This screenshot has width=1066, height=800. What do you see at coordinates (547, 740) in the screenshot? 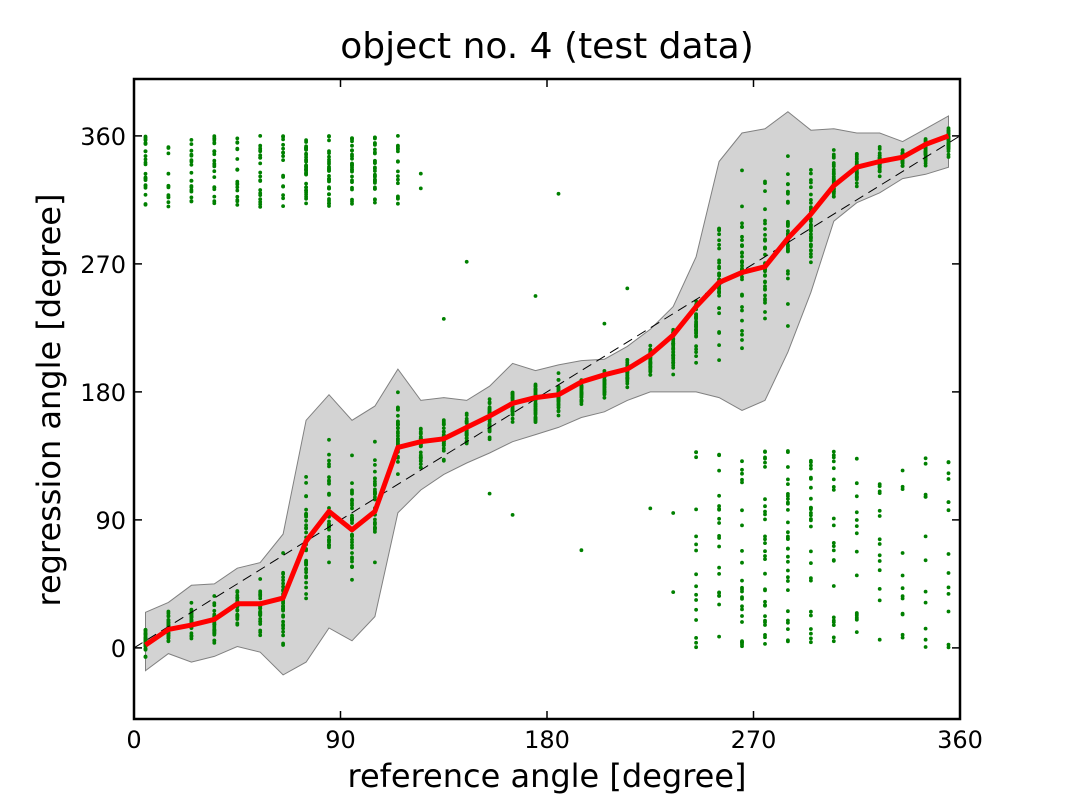
I see `x-tick-label: 180` at bounding box center [547, 740].